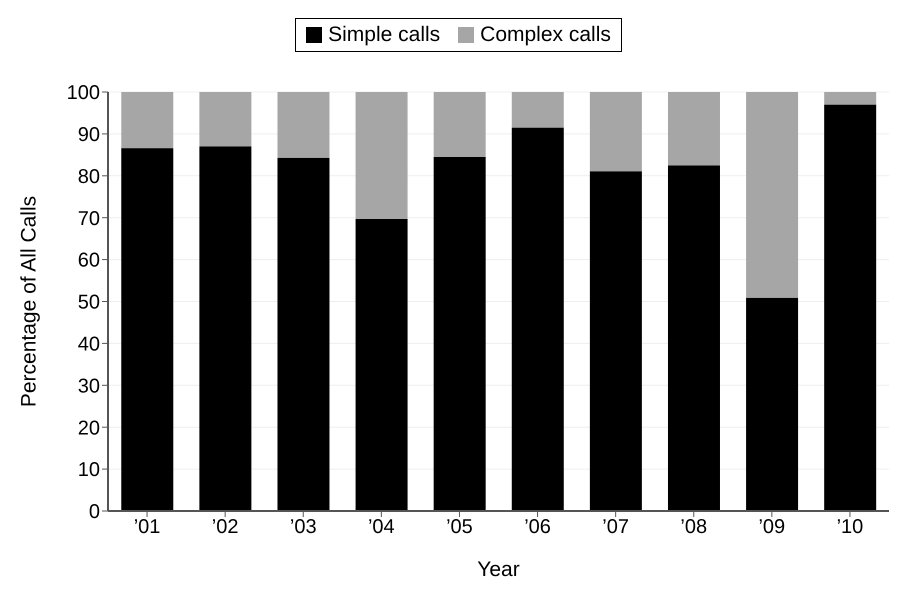 This screenshot has width=897, height=594. Describe the element at coordinates (694, 527) in the screenshot. I see `x-tick-label: ’08` at that location.